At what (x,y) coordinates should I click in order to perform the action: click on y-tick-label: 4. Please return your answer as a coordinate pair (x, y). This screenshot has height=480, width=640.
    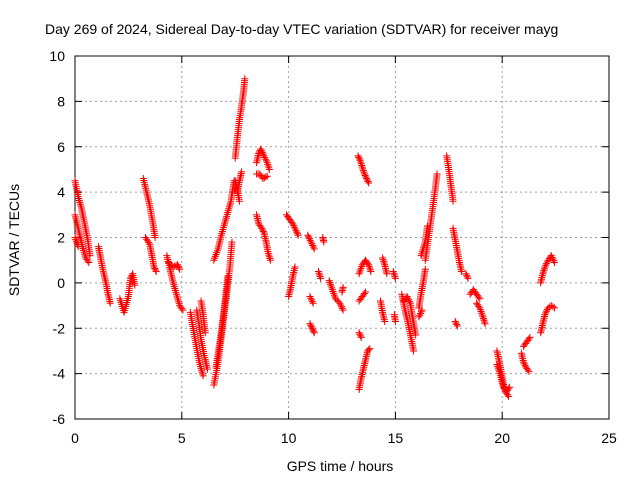
    Looking at the image, I should click on (61, 192).